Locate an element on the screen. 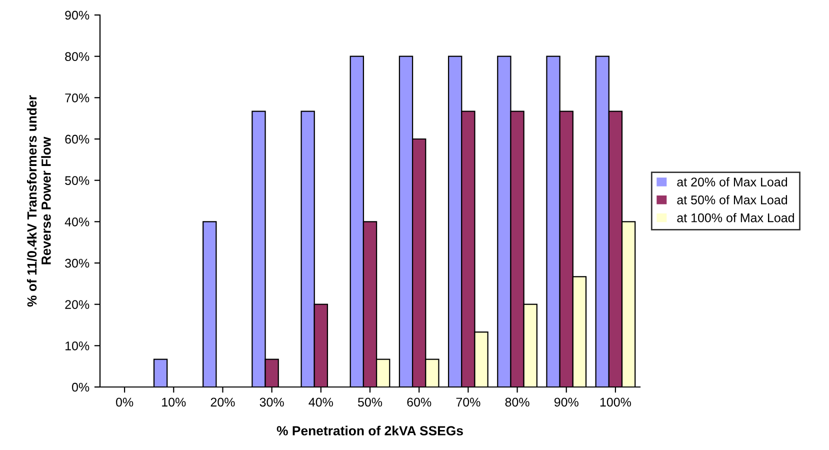 This screenshot has height=450, width=829. y-tick-label: 20% is located at coordinates (77, 304).